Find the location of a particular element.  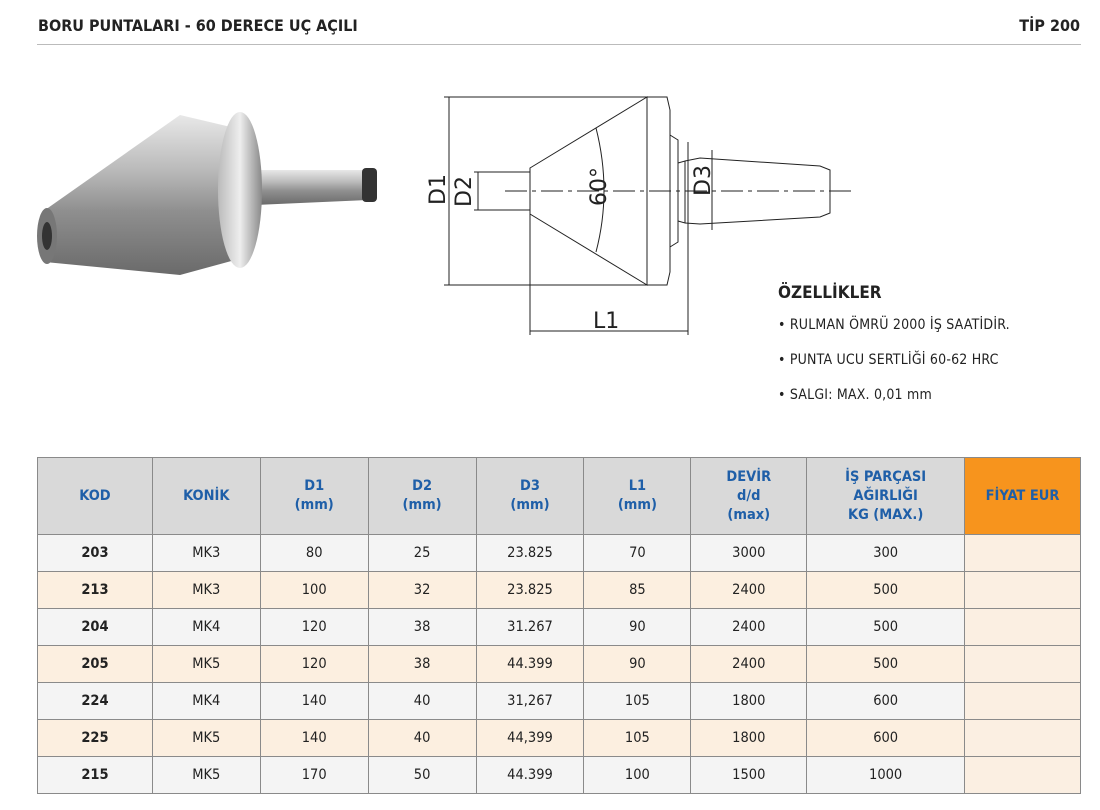

table-cell: 224 is located at coordinates (95, 701).